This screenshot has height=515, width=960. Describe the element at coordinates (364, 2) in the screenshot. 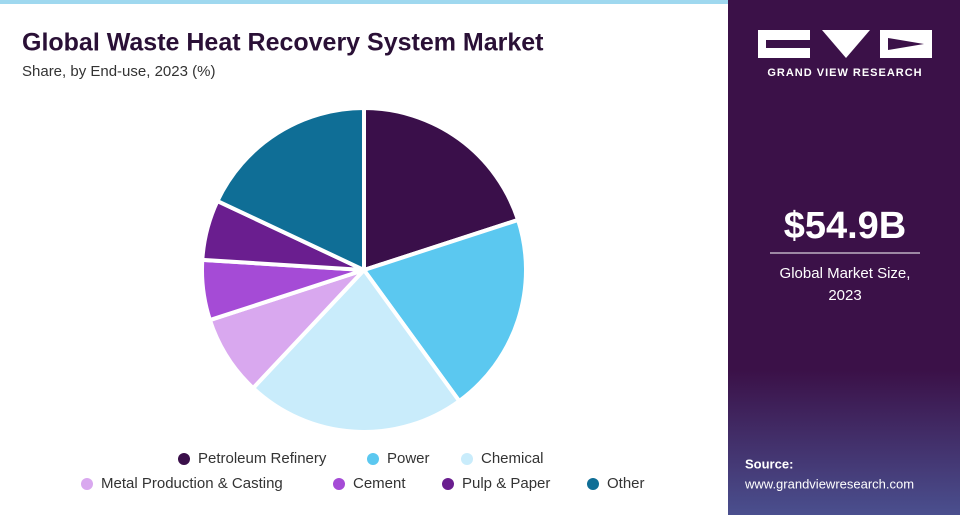

I see `top-strip` at that location.